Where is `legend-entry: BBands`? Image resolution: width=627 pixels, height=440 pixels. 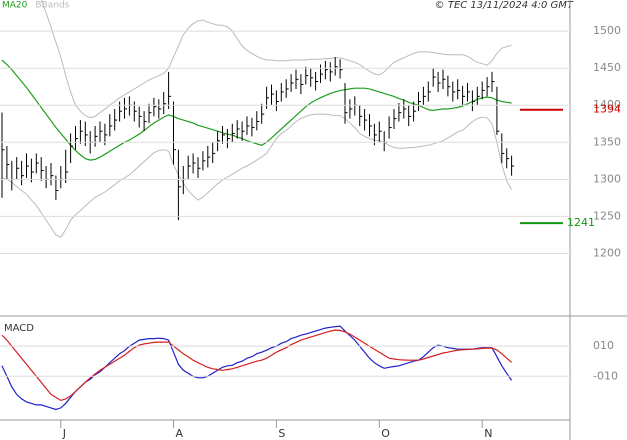 legend-entry: BBands is located at coordinates (52, 6).